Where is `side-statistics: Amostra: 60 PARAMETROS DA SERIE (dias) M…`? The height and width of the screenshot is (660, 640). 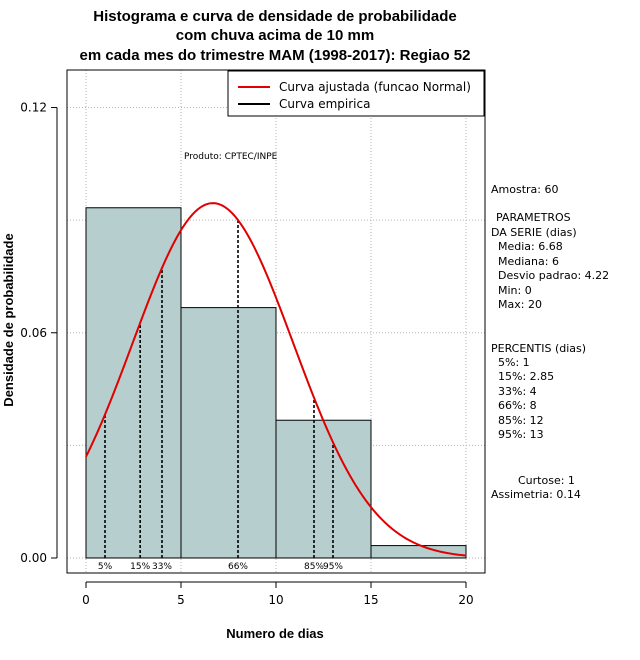
side-statistics: Amostra: 60 PARAMETROS DA SERIE (dias) M… is located at coordinates (550, 342).